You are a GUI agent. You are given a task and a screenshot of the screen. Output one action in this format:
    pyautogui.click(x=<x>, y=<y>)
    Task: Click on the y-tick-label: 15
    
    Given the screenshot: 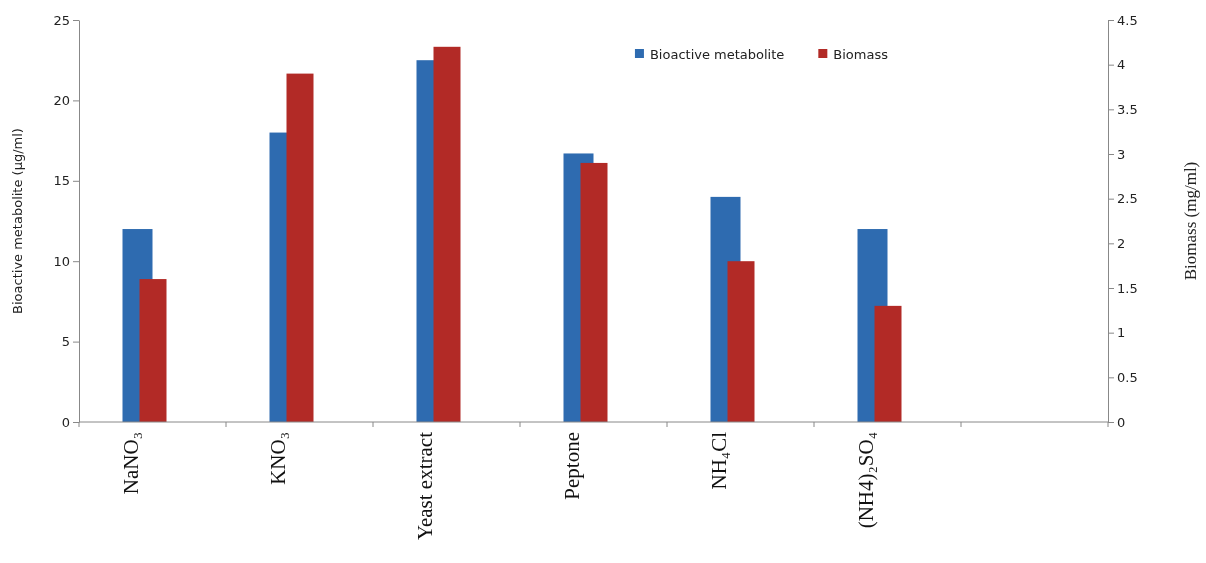 What is the action you would take?
    pyautogui.click(x=61, y=181)
    